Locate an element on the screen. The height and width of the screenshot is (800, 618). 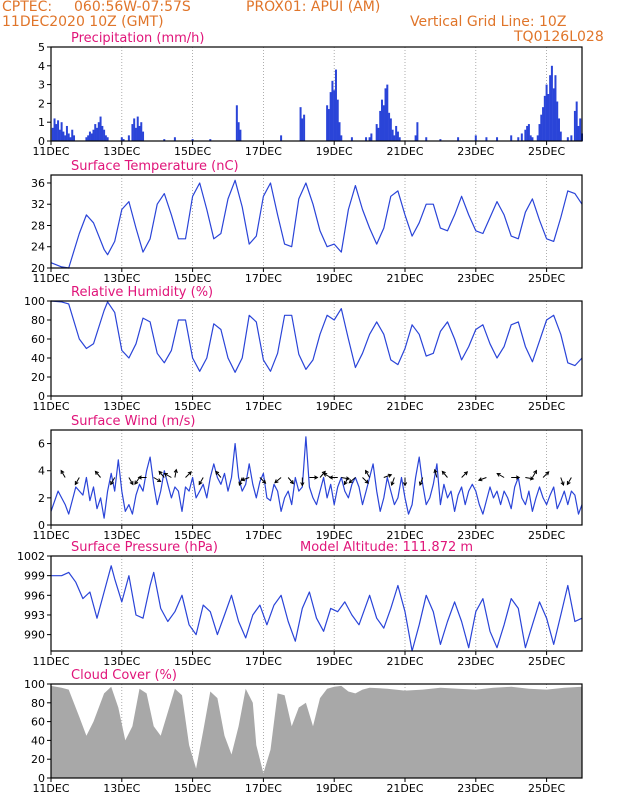
y-tick-label: 0 is located at coordinates (41, 525).